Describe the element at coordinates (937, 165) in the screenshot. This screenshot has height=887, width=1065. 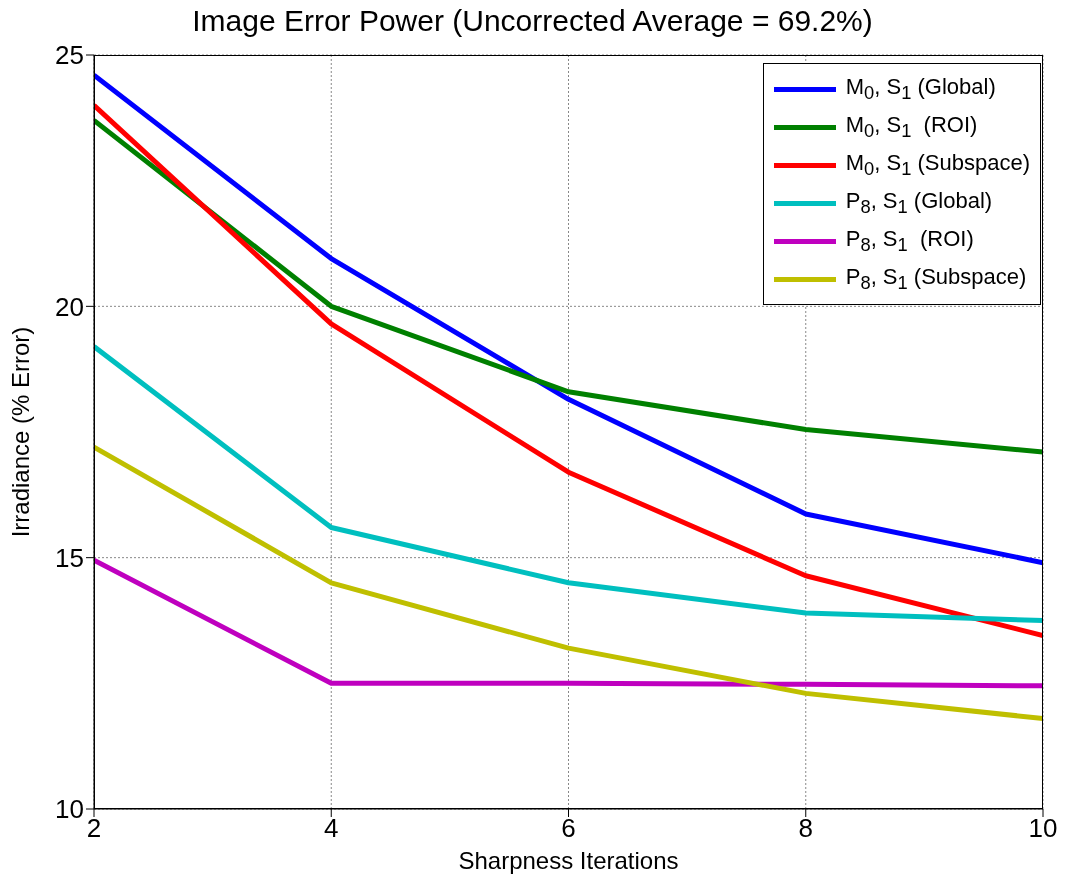
I see `legend-label: M$_{0}$, S$_{1}$ (Subspace)` at that location.